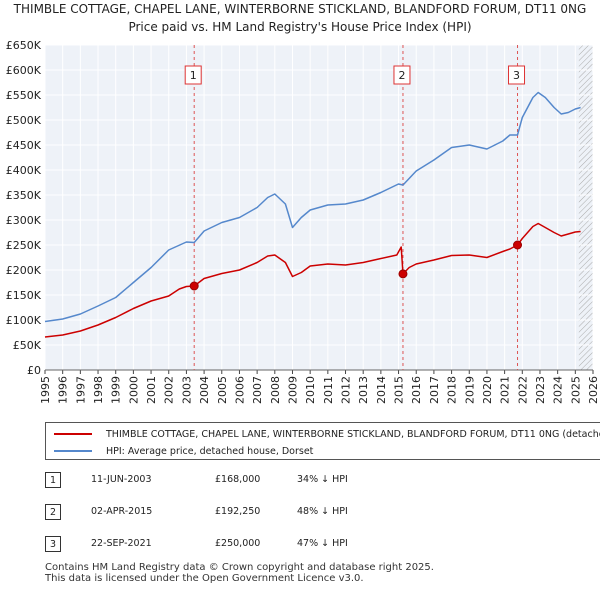  Describe the element at coordinates (575, 390) in the screenshot. I see `x-tick-label: 2025` at that location.